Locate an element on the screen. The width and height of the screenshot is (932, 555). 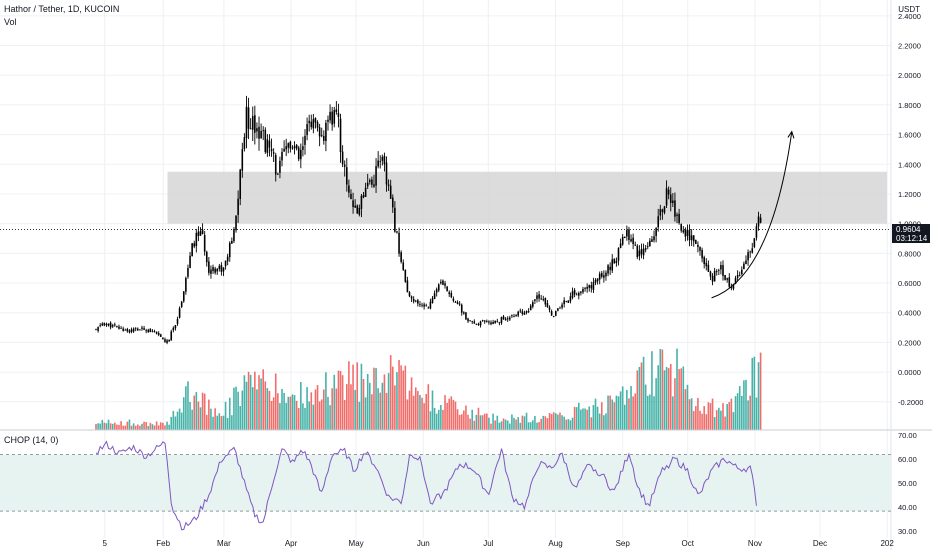
price-tick-label: 2.0000 is located at coordinates (909, 75).